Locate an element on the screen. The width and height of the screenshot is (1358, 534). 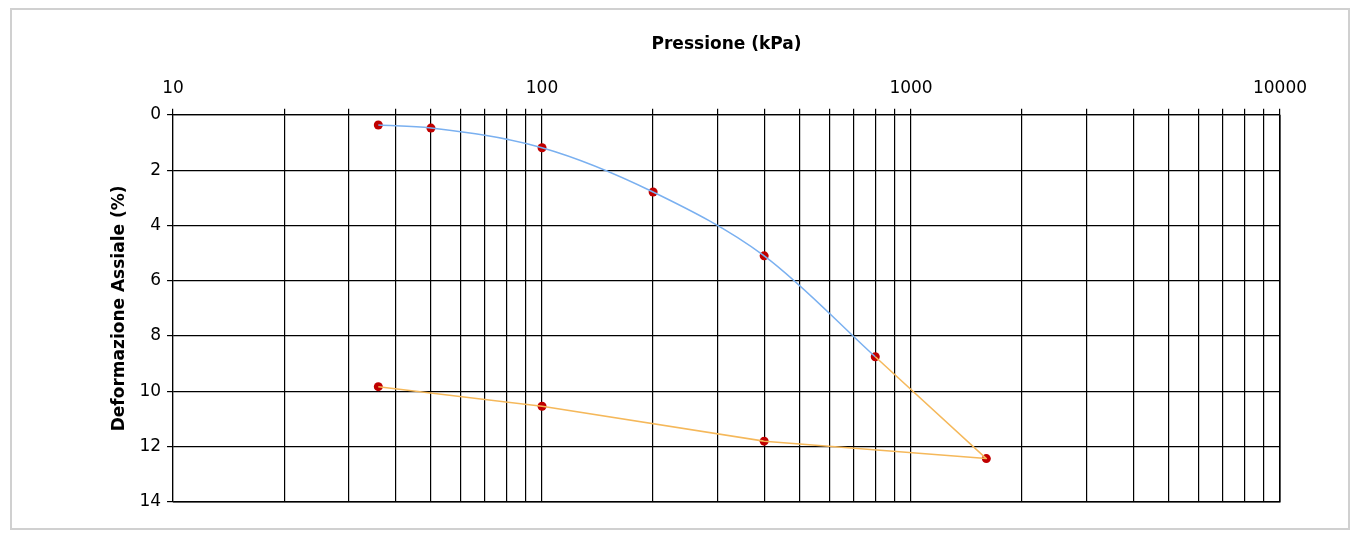
x-axis-title: Pressione (kPa) is located at coordinates (726, 42).